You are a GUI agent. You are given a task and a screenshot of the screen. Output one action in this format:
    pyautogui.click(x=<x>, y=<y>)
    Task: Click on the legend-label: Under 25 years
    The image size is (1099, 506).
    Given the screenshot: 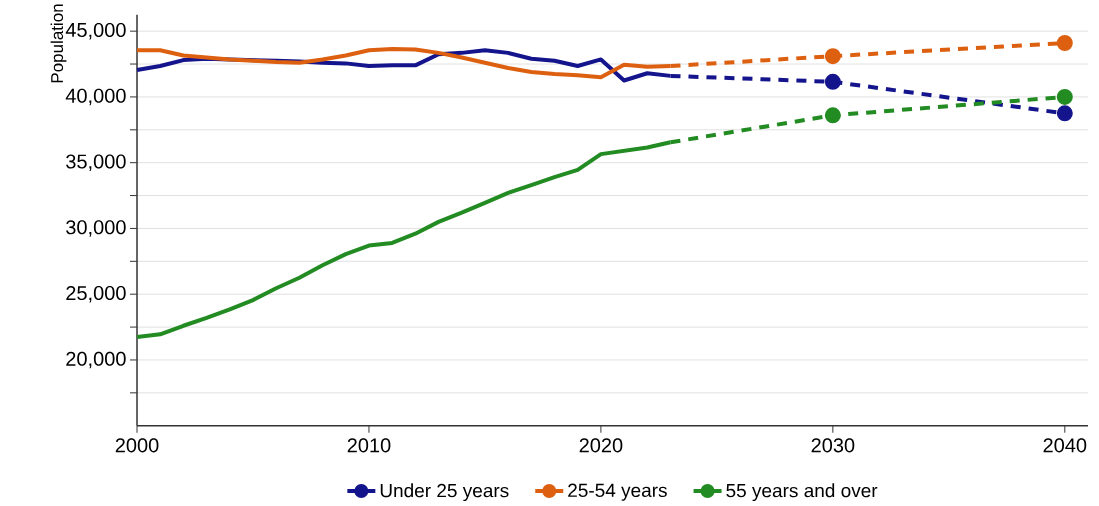 What is the action you would take?
    pyautogui.click(x=444, y=492)
    